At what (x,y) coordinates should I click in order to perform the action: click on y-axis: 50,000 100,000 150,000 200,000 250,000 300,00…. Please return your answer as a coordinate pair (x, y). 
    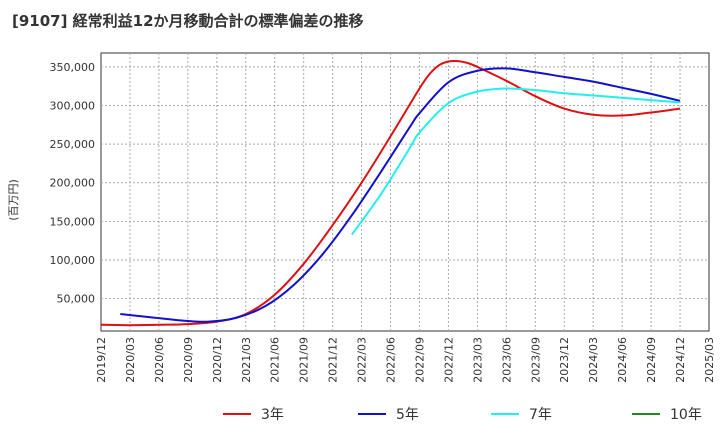
    Looking at the image, I should click on (73, 183).